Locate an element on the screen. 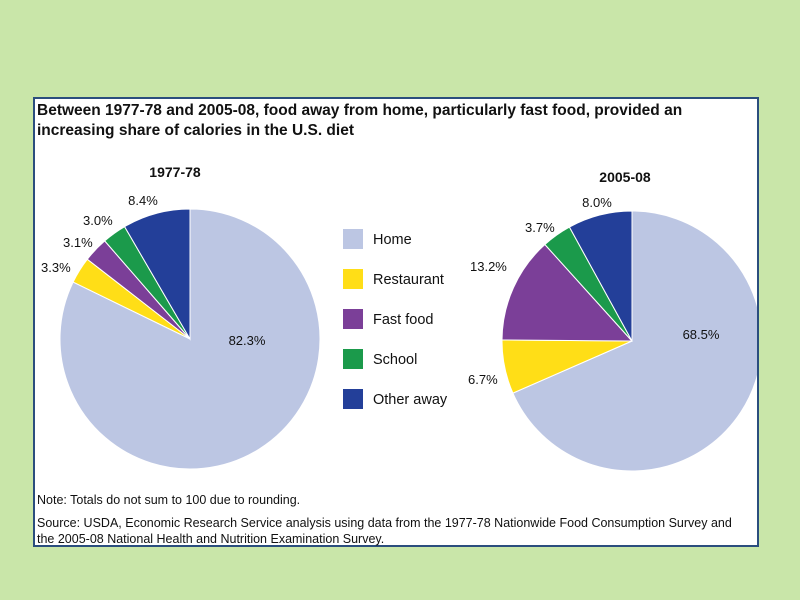 The image size is (800, 600). legend-swatch-fast-food is located at coordinates (353, 319).